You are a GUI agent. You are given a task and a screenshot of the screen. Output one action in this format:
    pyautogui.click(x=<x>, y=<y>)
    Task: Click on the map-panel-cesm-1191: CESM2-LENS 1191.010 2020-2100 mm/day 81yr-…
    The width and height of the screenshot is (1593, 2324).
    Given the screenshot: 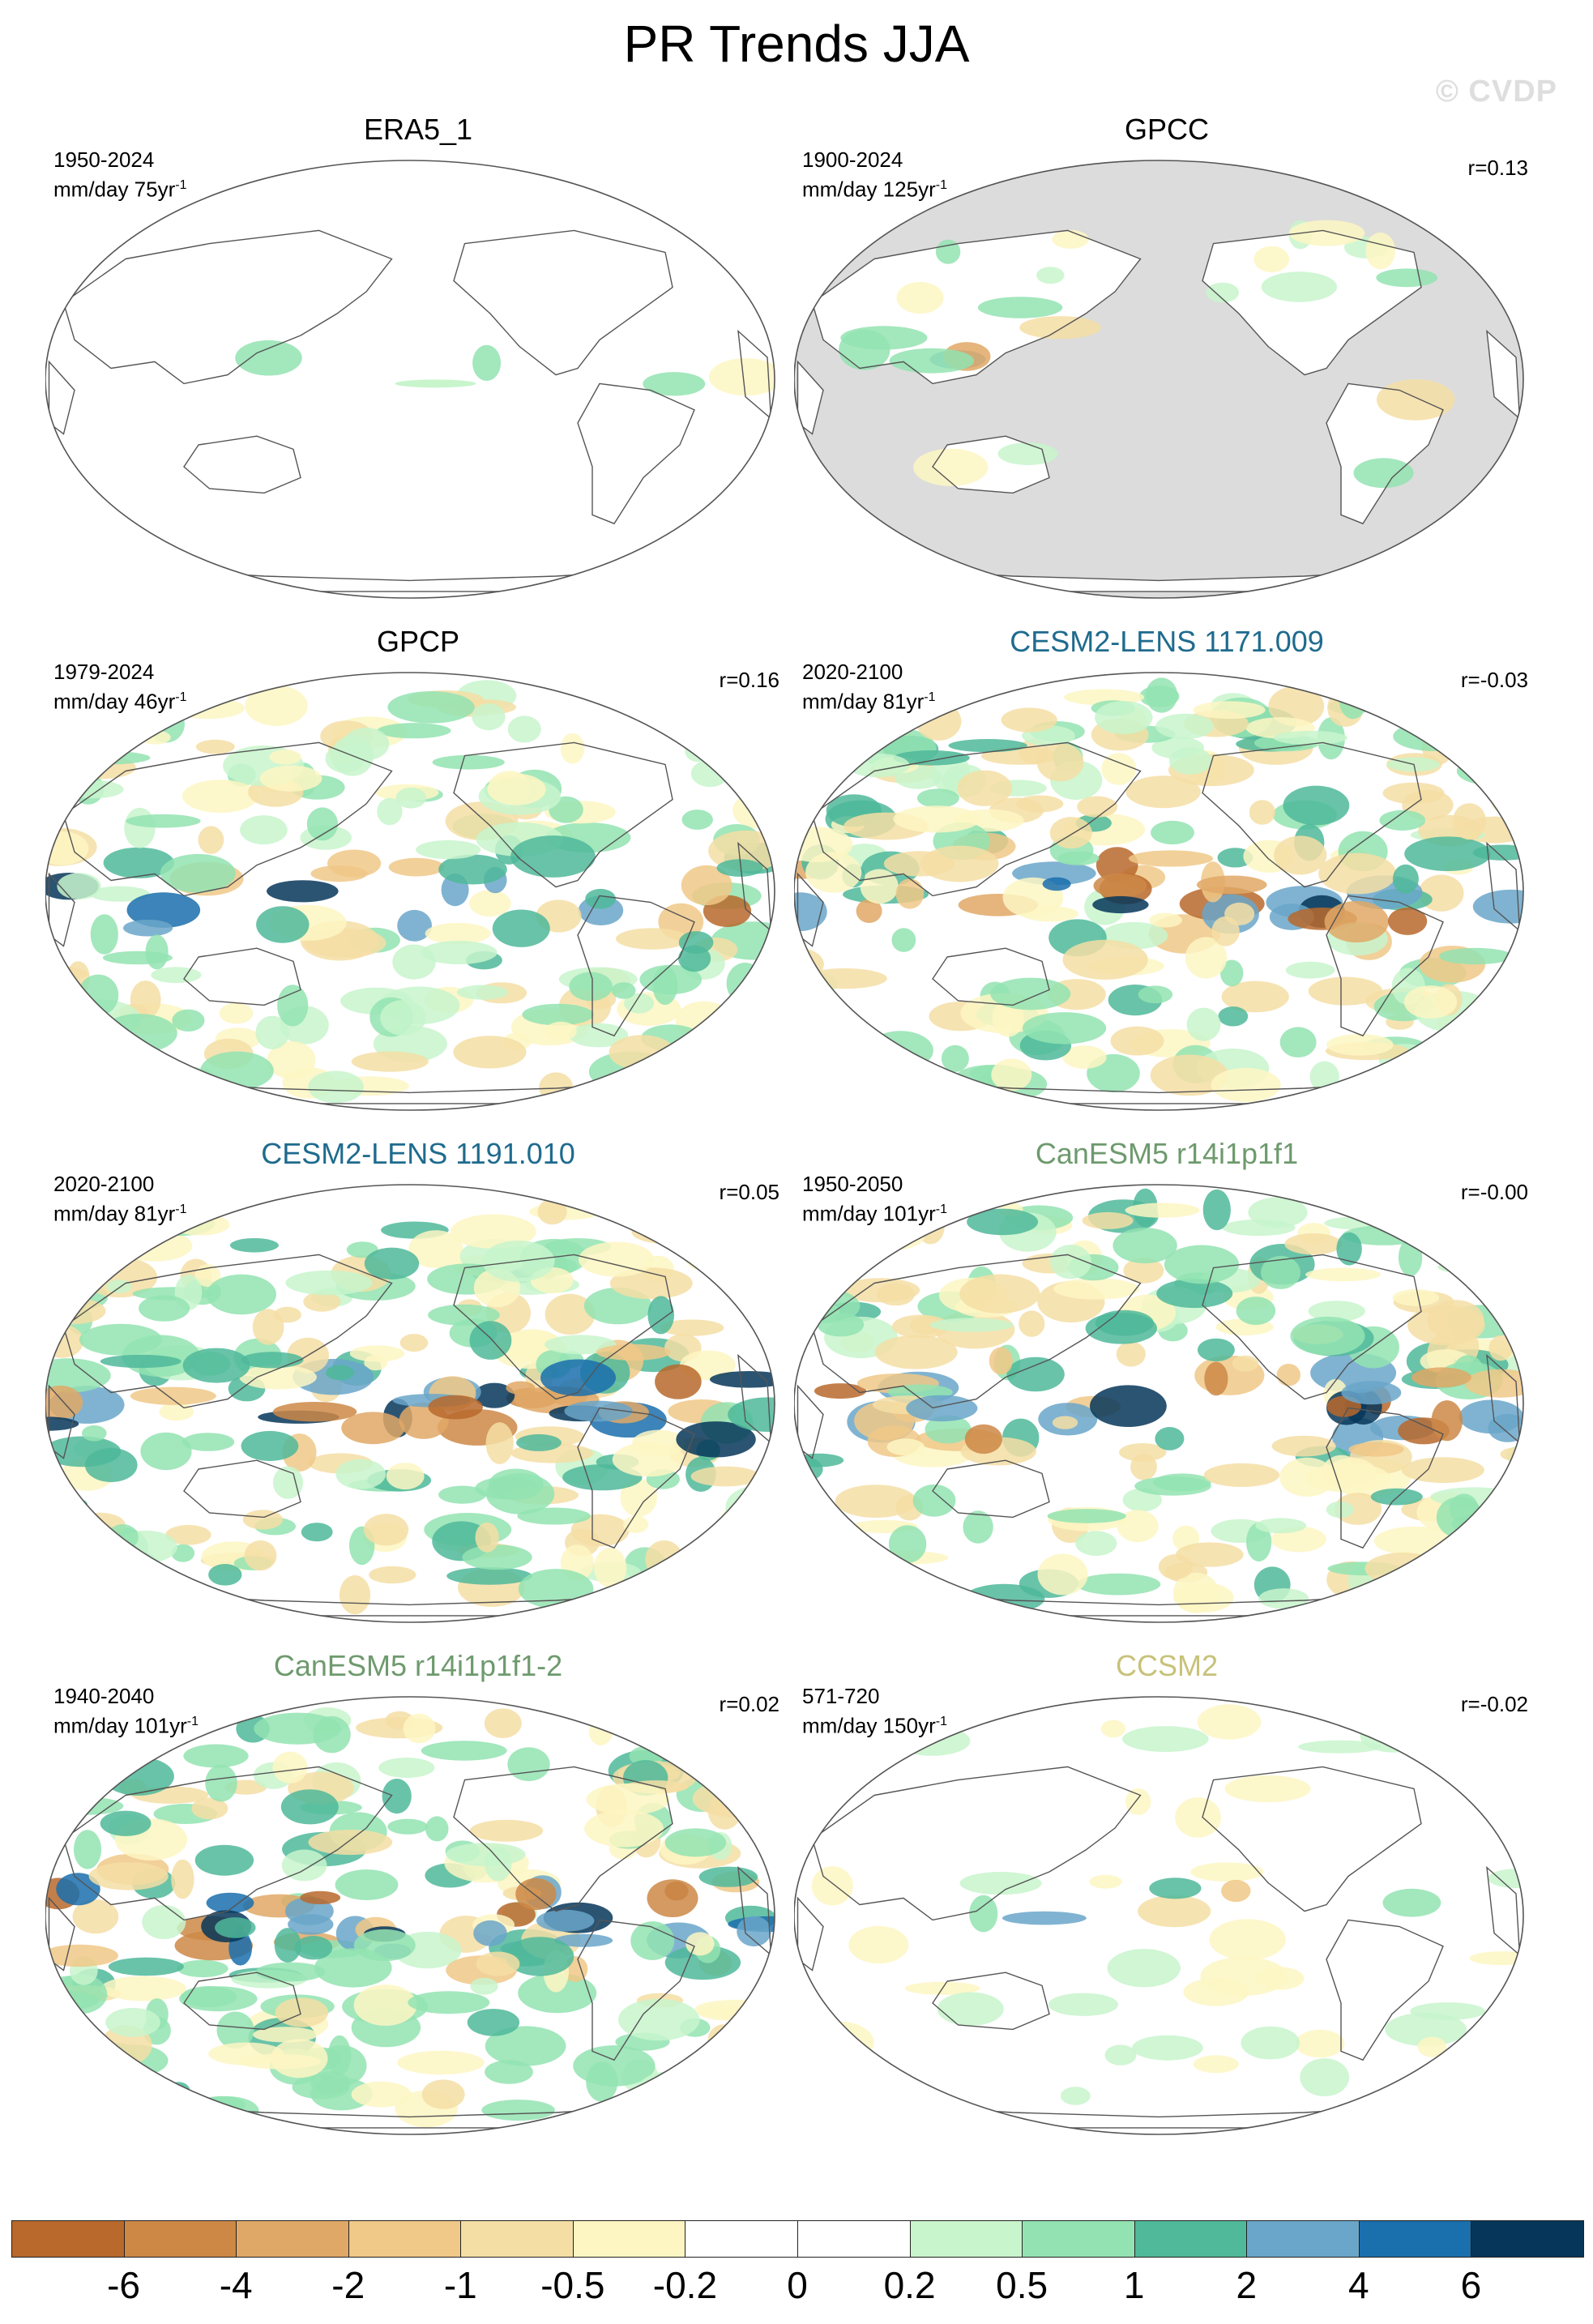 What is the action you would take?
    pyautogui.click(x=418, y=1379)
    